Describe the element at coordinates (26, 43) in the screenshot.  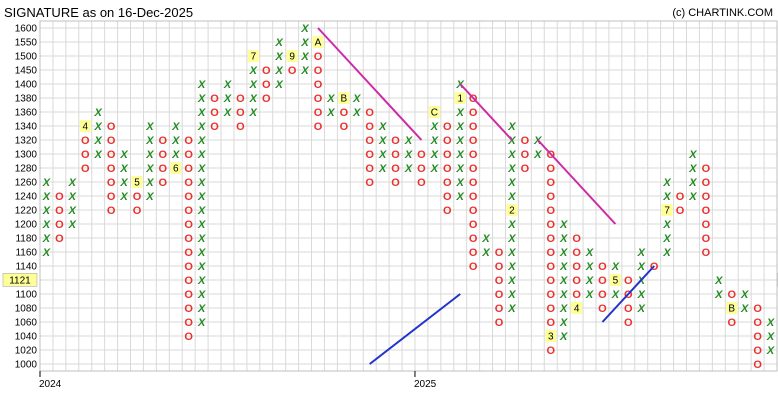
I see `y-tick-label: 1550` at that location.